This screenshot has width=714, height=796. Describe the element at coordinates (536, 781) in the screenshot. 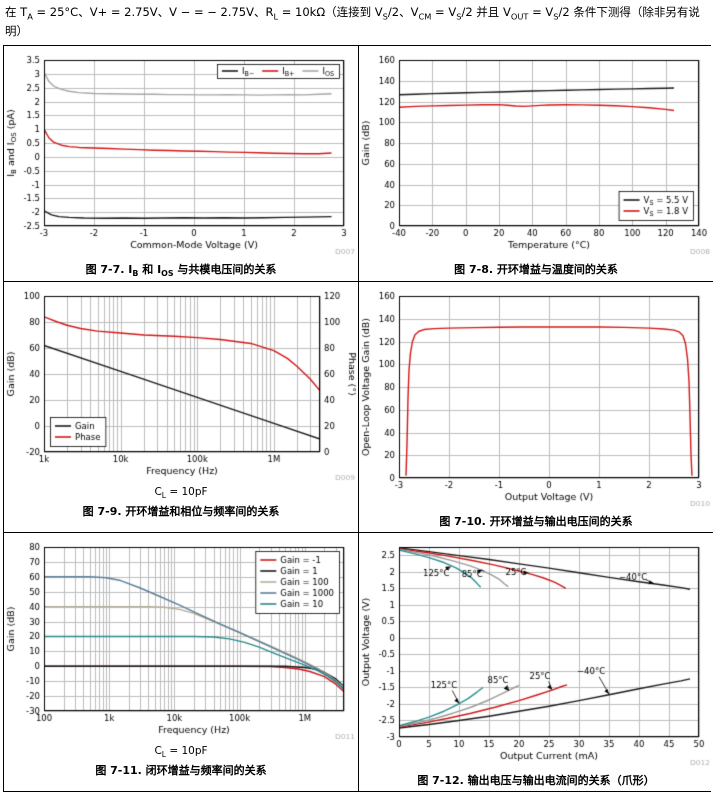

I see `figure-7-12-caption: 图 7-12. 输出电压与输出电流间的关系（爪形）` at that location.